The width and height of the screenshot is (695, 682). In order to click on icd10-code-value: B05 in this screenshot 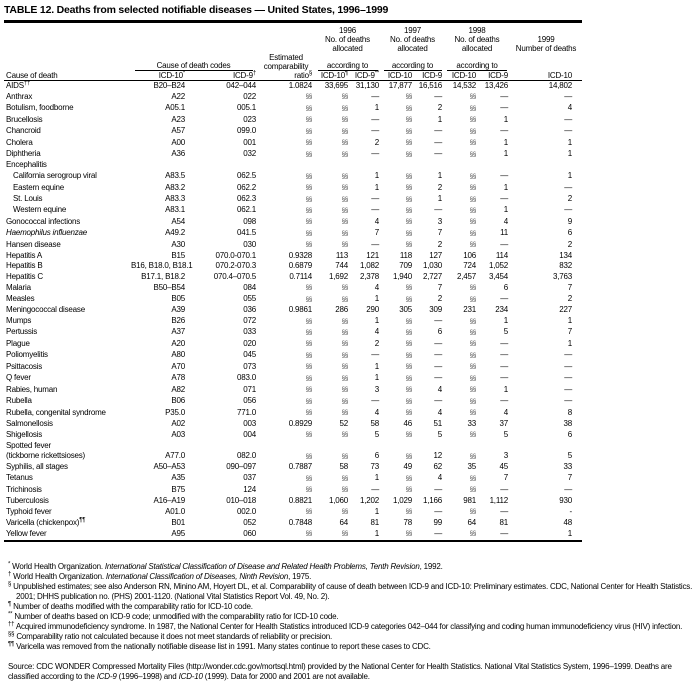, I will do `click(178, 299)`.